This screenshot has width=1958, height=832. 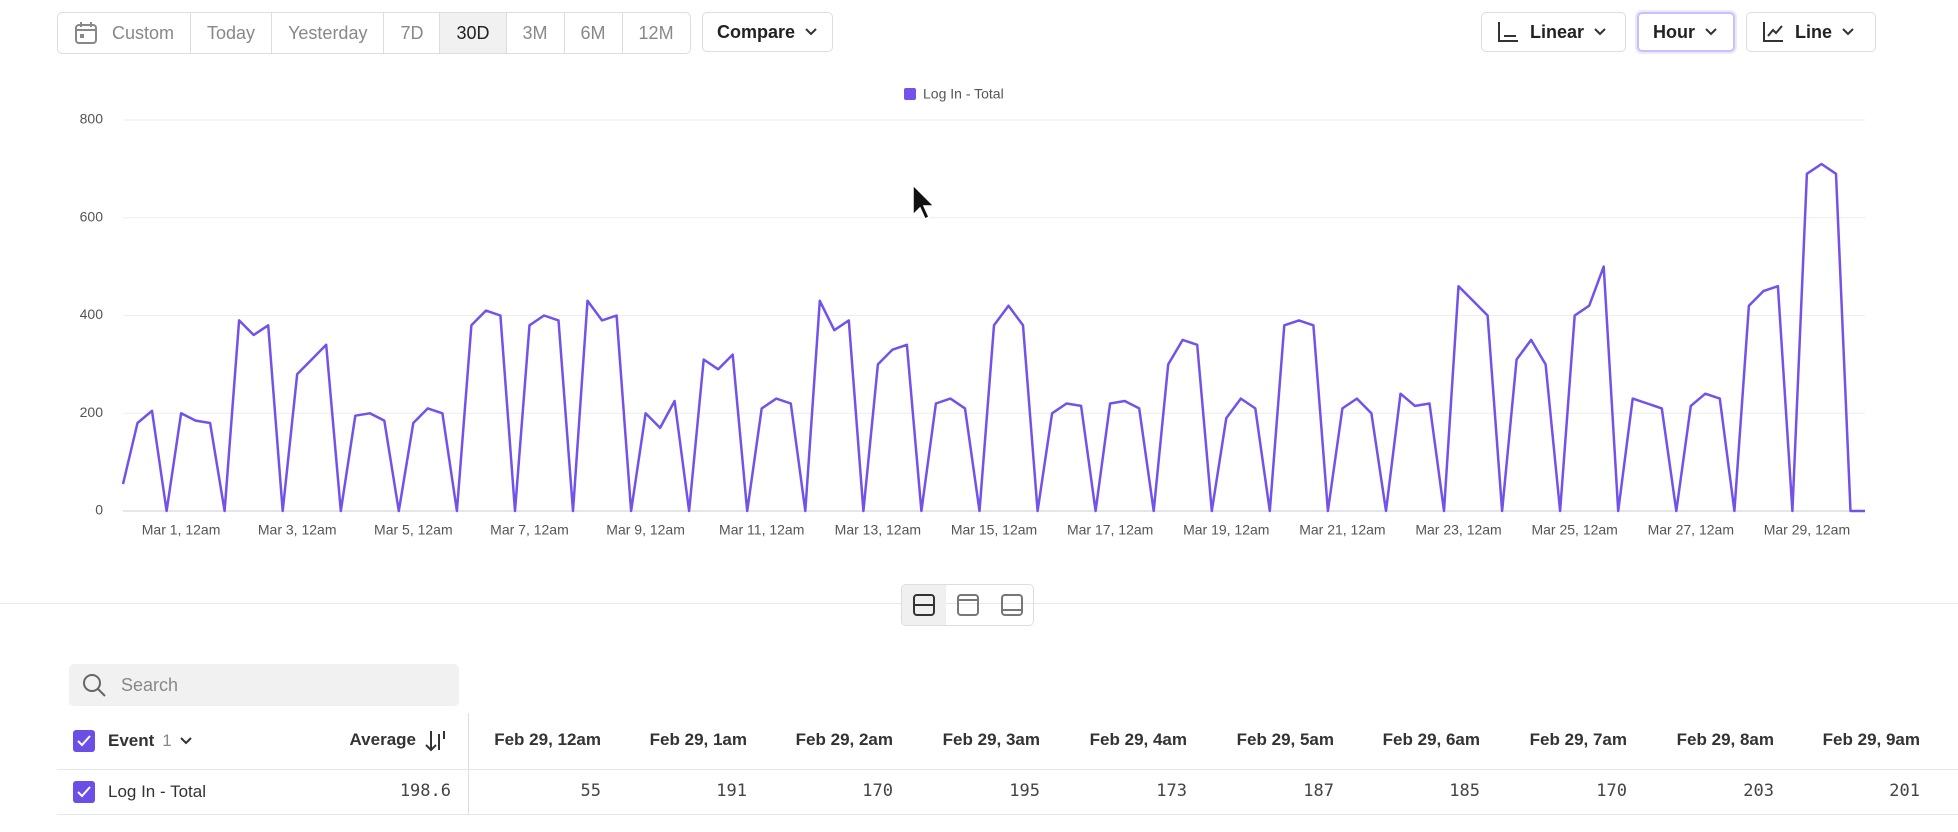 I want to click on row-checkbox, so click(x=84, y=792).